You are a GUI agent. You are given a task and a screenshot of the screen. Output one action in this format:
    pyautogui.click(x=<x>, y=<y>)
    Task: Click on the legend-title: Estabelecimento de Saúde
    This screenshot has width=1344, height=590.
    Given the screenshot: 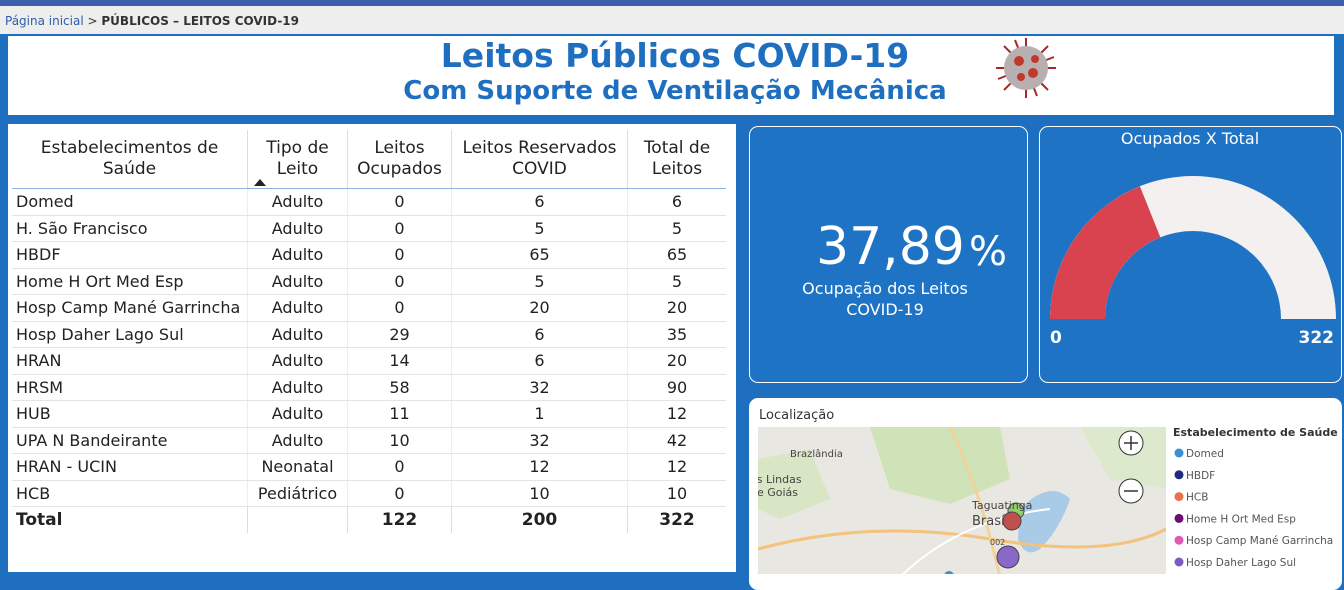 What is the action you would take?
    pyautogui.click(x=1255, y=432)
    